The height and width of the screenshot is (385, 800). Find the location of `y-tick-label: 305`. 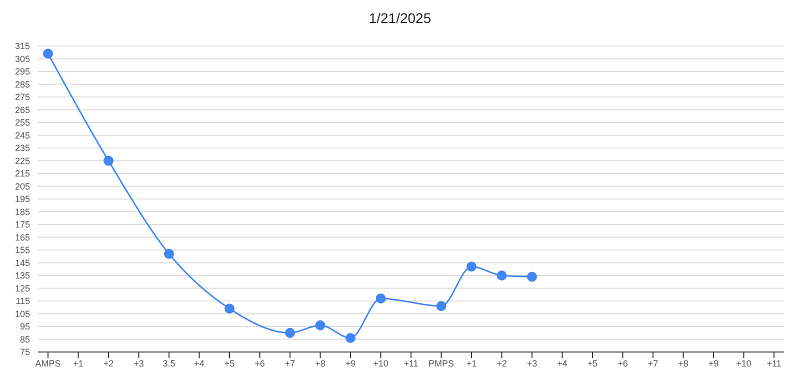

y-tick-label: 305 is located at coordinates (22, 59).